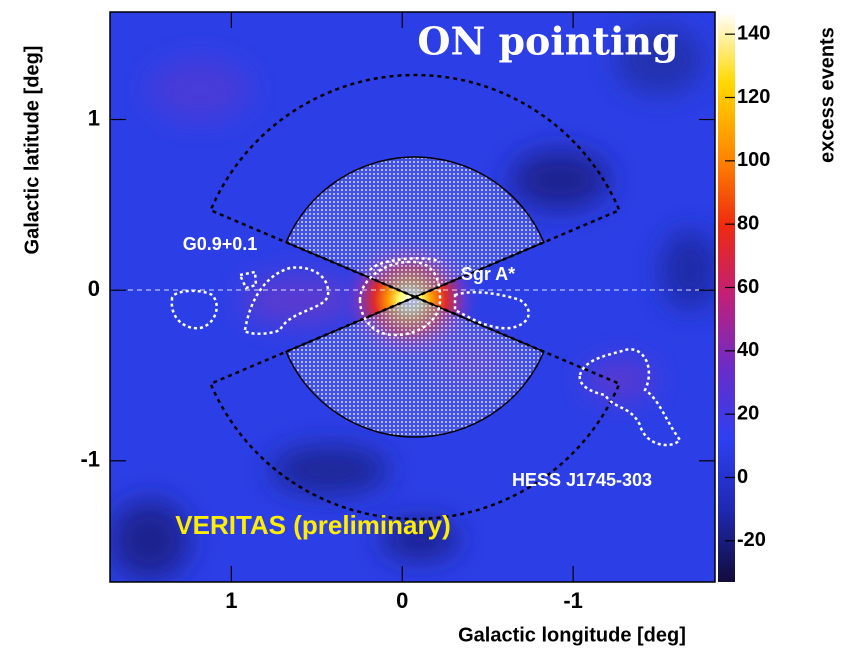  What do you see at coordinates (32, 150) in the screenshot?
I see `y-axis-label: Galactic latitude [deg]` at bounding box center [32, 150].